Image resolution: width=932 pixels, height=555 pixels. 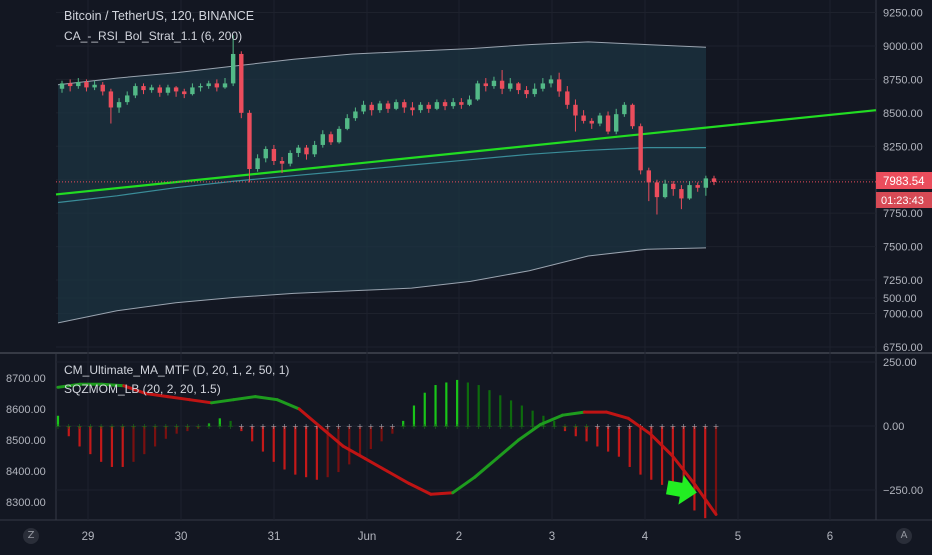 I want to click on countdown-label: 01:23:43, so click(x=902, y=201).